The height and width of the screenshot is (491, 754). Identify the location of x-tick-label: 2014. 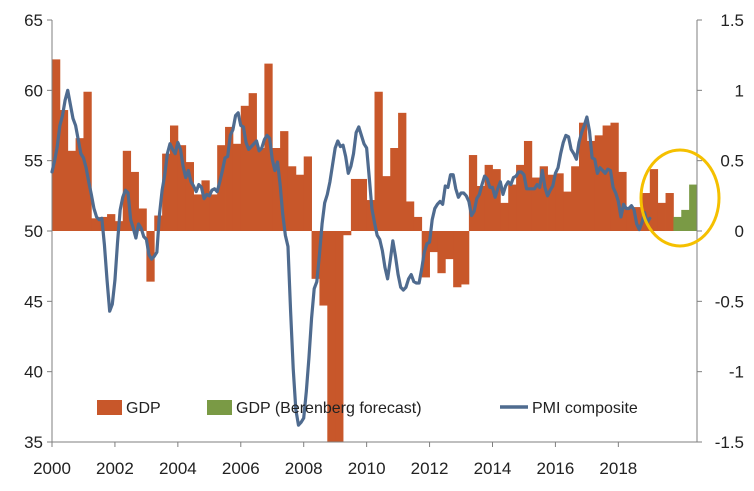
(493, 468).